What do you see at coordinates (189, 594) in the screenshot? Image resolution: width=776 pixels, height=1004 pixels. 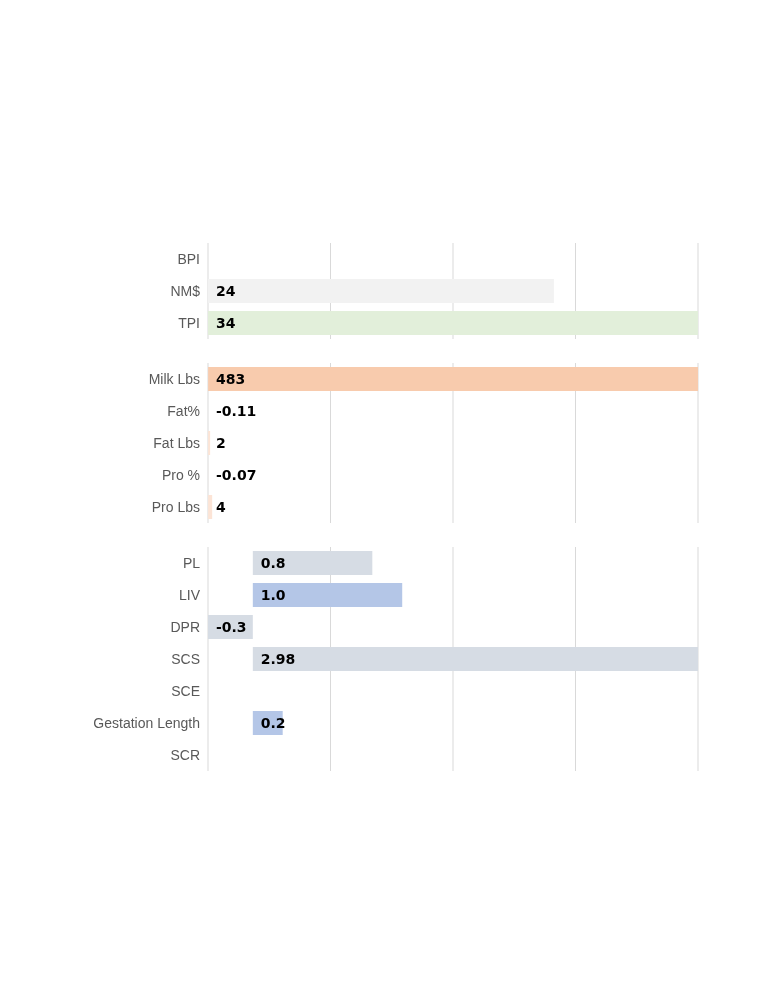 I see `y-tick-label: LIV` at bounding box center [189, 594].